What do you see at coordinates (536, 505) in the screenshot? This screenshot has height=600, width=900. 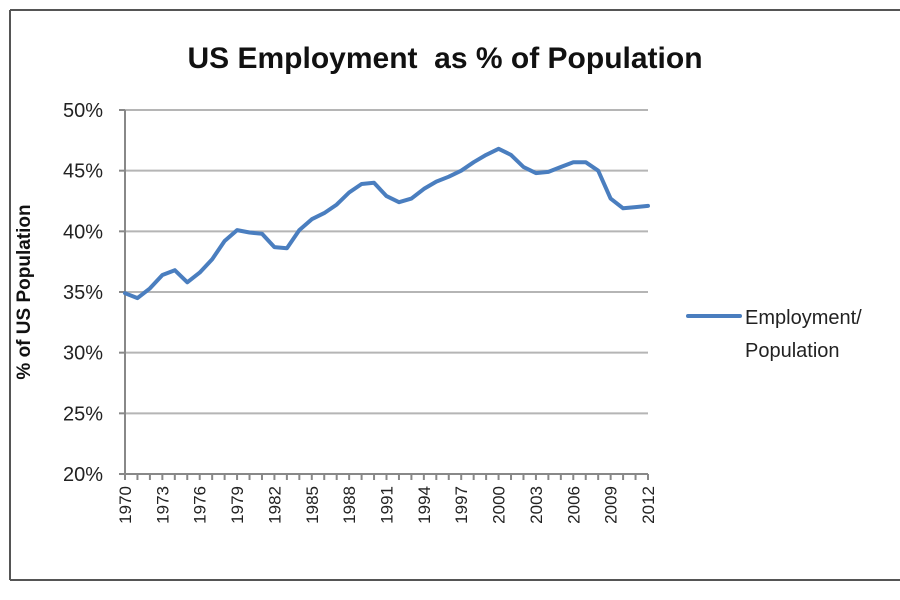 I see `x-tick-label-2003: 2003` at bounding box center [536, 505].